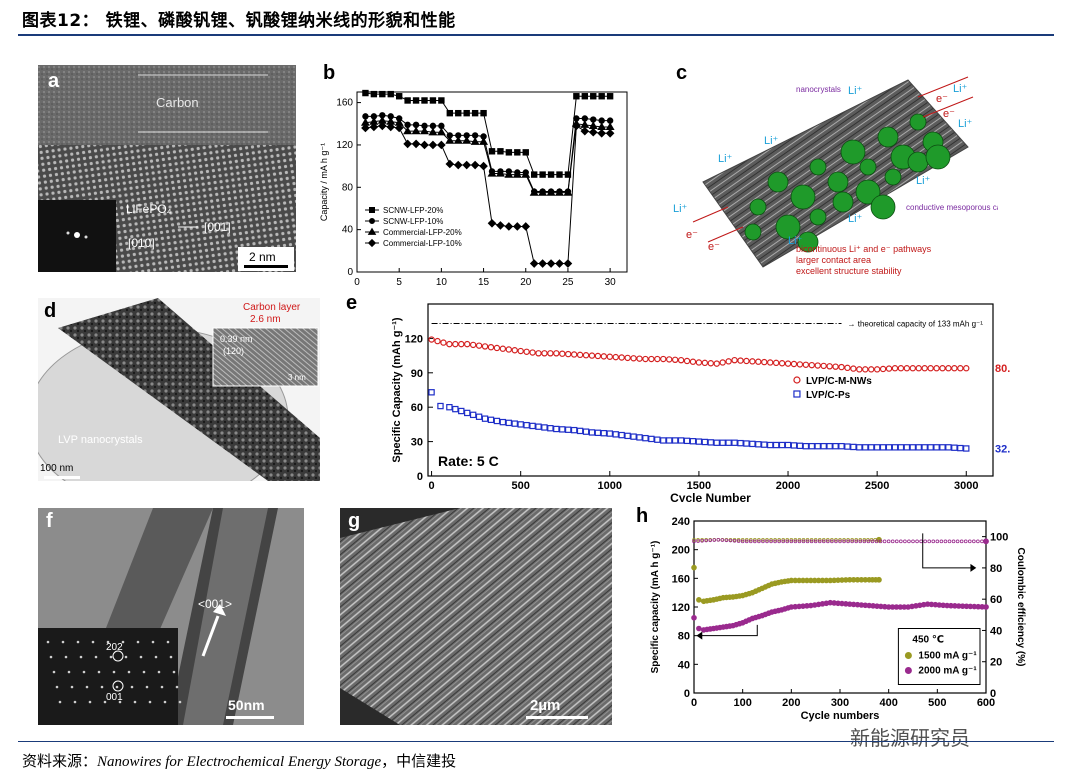  I want to click on li-label-6: Li⁺, so click(923, 181).